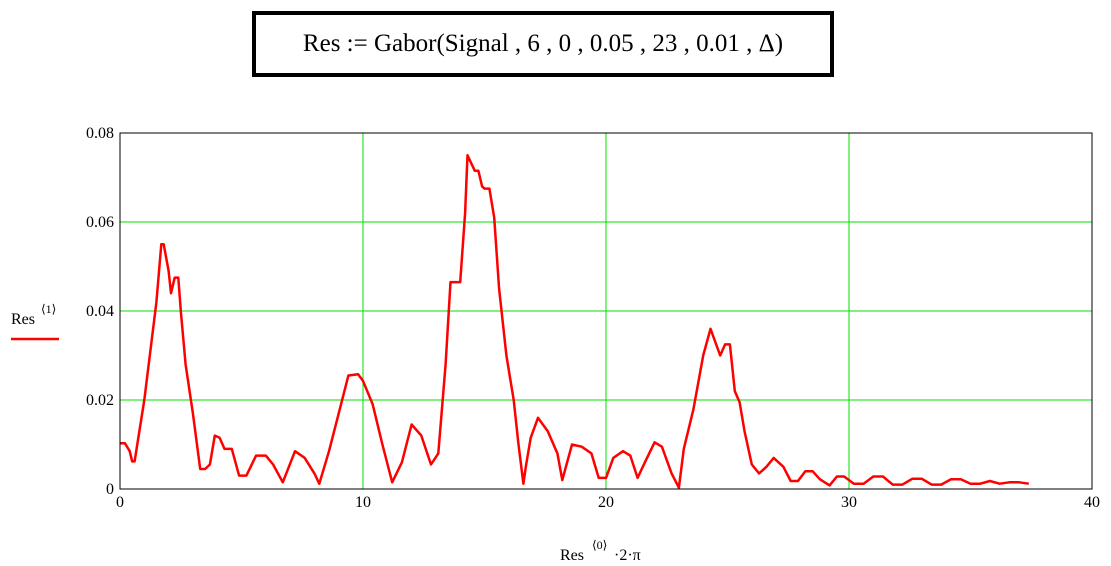 This screenshot has height=566, width=1111. What do you see at coordinates (363, 502) in the screenshot?
I see `x-tick-label: 10` at bounding box center [363, 502].